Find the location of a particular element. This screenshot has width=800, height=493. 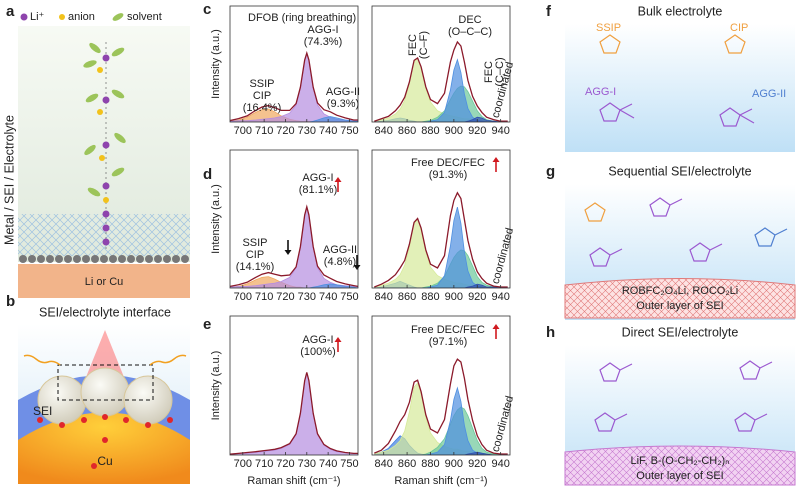

annotation: (14.1%) is located at coordinates (255, 267).